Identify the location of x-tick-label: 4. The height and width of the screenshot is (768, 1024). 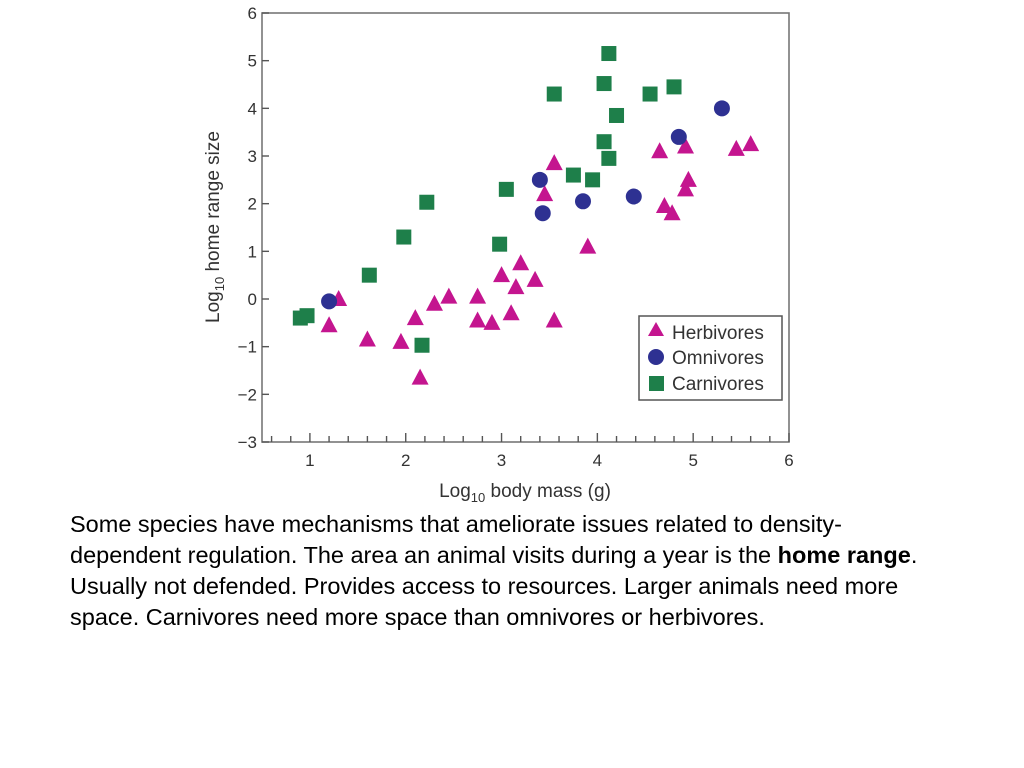
(597, 460).